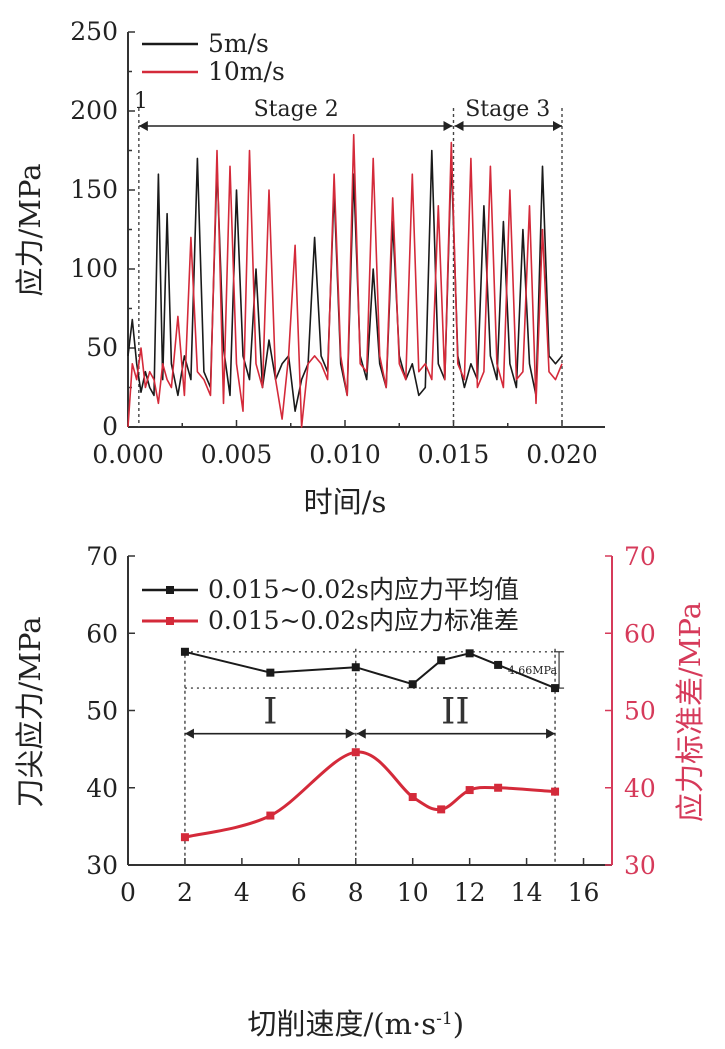 The width and height of the screenshot is (725, 1049). Describe the element at coordinates (458, 1024) in the screenshot. I see `chart2-x-axis-label-close: )` at that location.